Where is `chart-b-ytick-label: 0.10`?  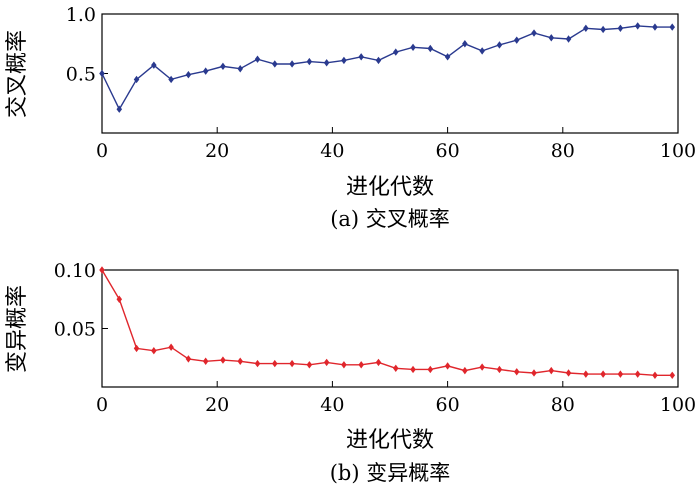
chart-b-ytick-label: 0.10 is located at coordinates (75, 271).